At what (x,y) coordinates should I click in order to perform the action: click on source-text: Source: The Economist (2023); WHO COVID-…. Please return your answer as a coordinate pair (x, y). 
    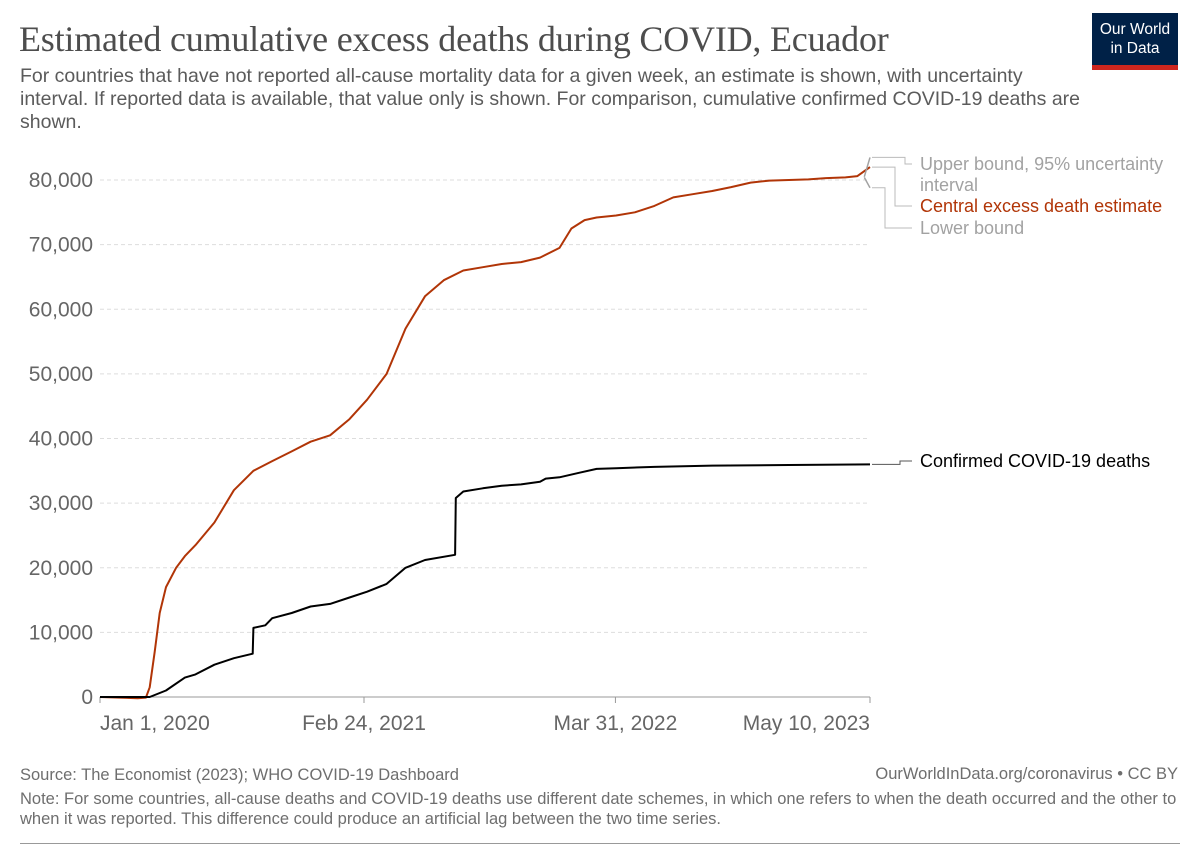
    Looking at the image, I should click on (239, 775).